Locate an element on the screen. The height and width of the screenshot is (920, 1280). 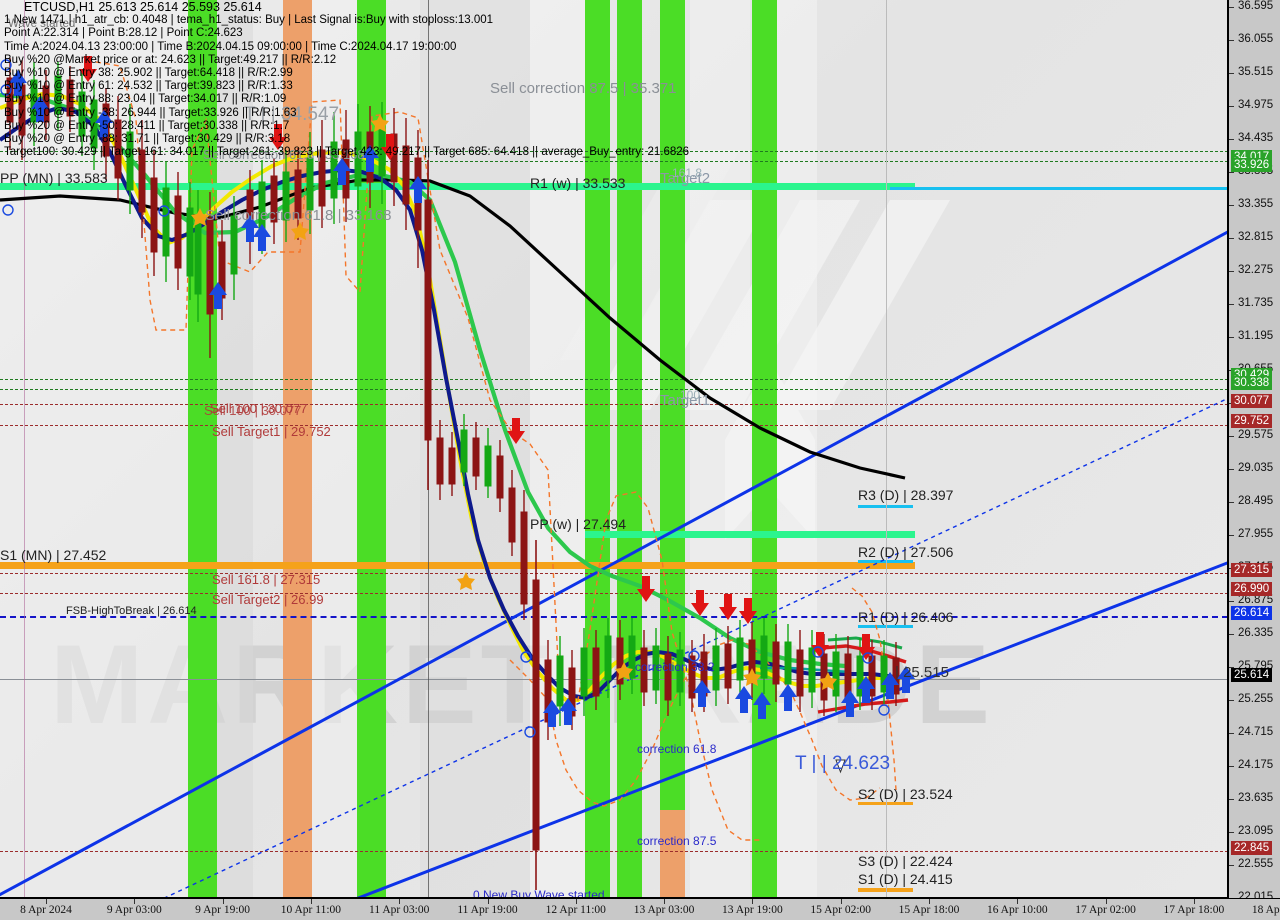
time-axis-label: 8 Apr 2024 is located at coordinates (46, 910).